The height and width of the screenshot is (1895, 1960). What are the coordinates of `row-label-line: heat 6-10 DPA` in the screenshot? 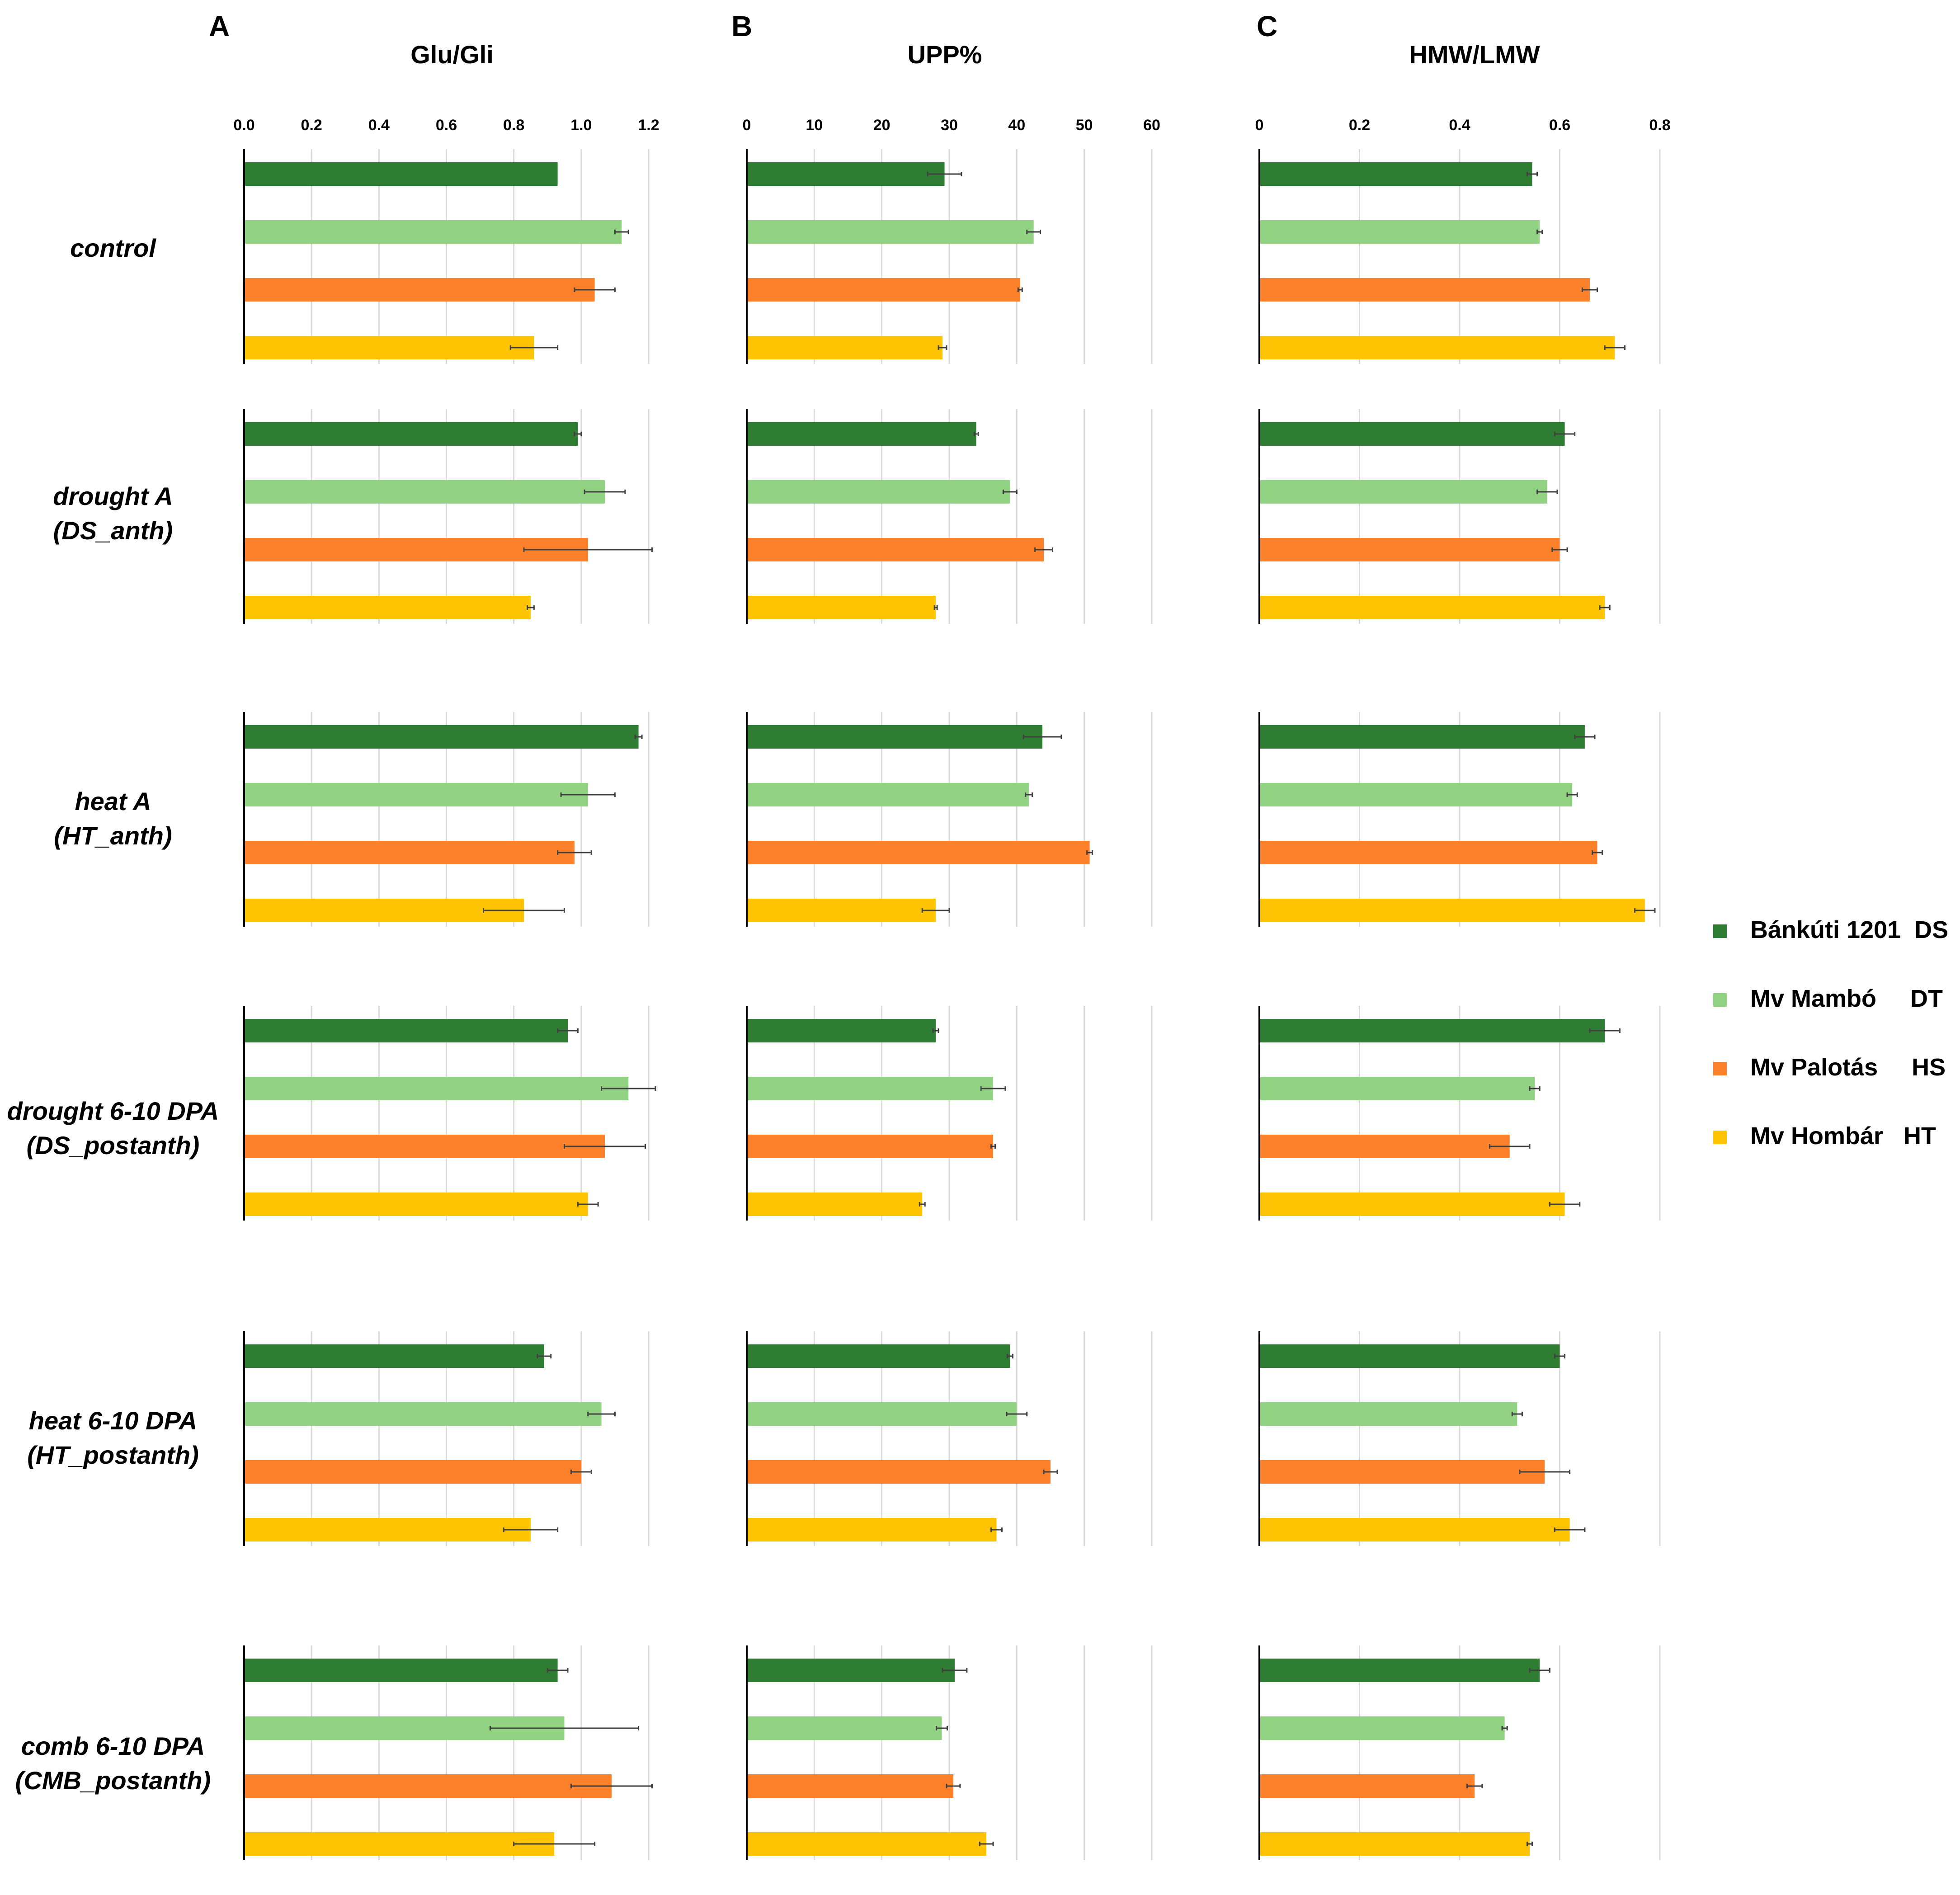 It's located at (113, 1420).